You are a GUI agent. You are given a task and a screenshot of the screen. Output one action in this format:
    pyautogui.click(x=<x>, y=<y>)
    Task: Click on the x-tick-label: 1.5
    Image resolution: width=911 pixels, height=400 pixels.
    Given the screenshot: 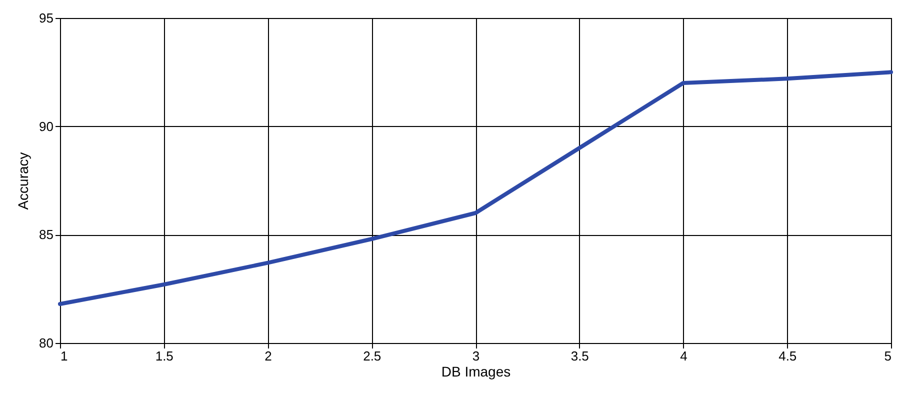 What is the action you would take?
    pyautogui.click(x=164, y=356)
    